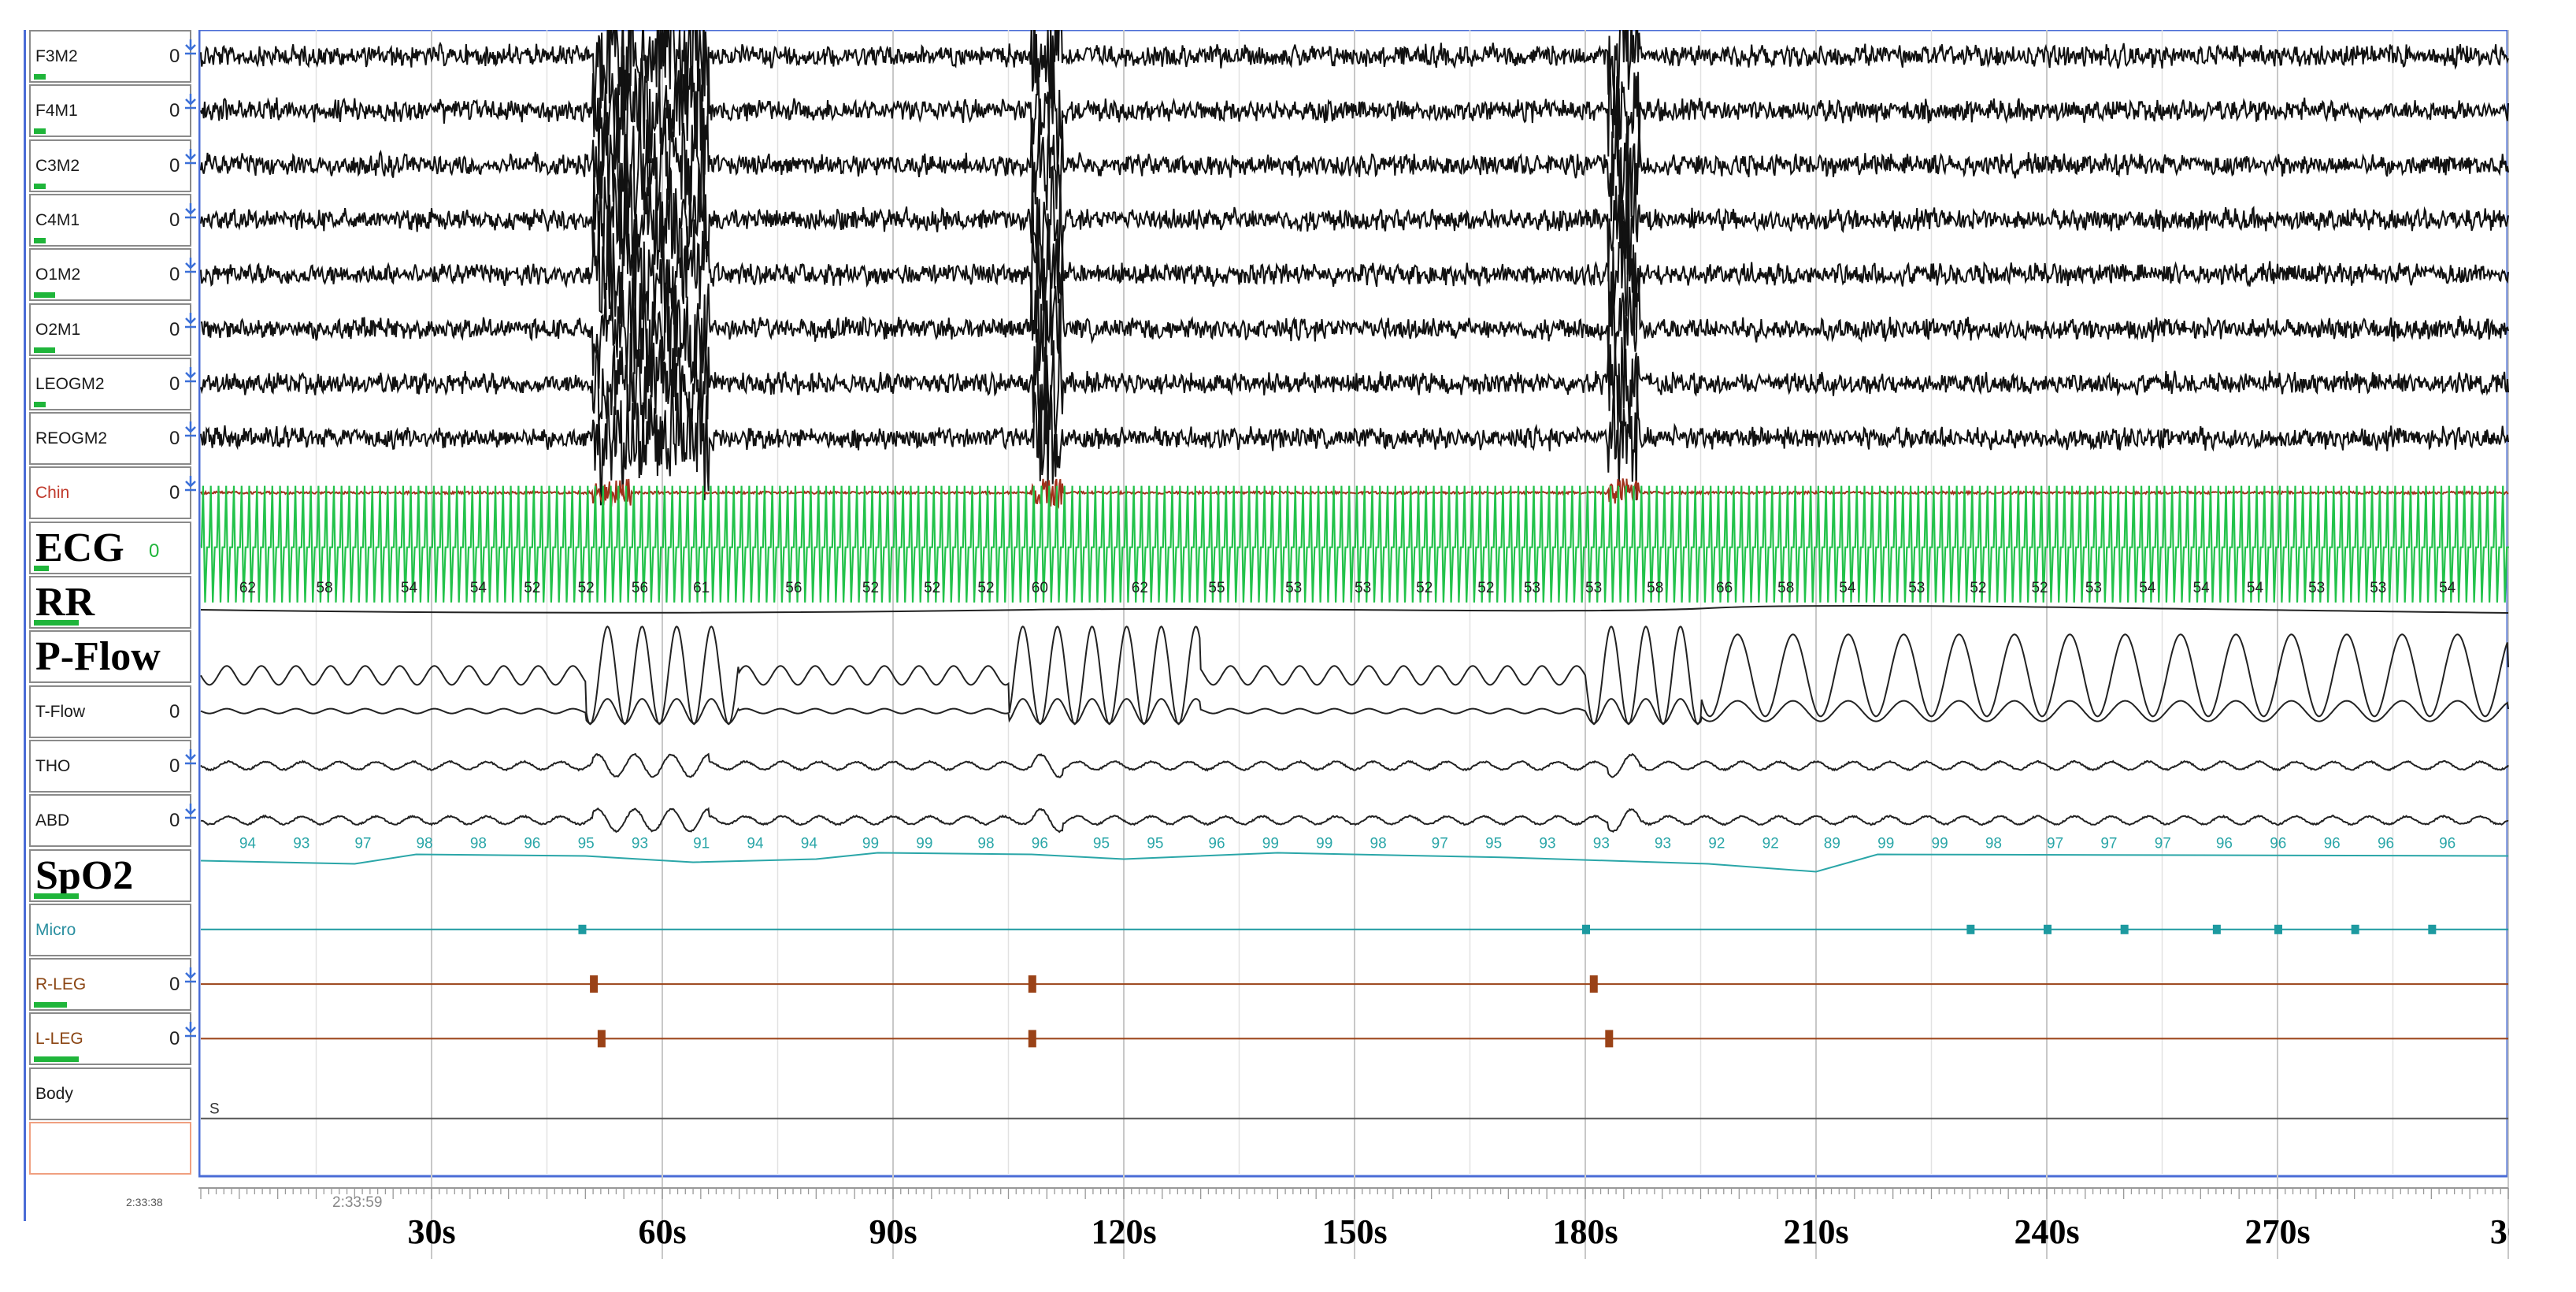  Describe the element at coordinates (112, 821) in the screenshot. I see `channel-row: ABD 0` at that location.